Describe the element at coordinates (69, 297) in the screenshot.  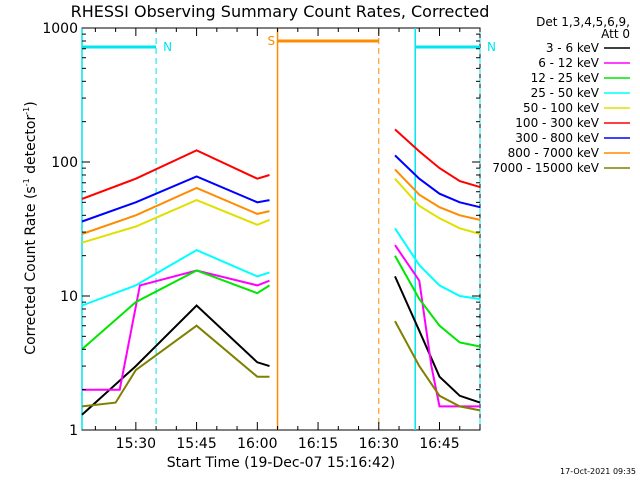
I see `y-tick-label: 10` at that location.